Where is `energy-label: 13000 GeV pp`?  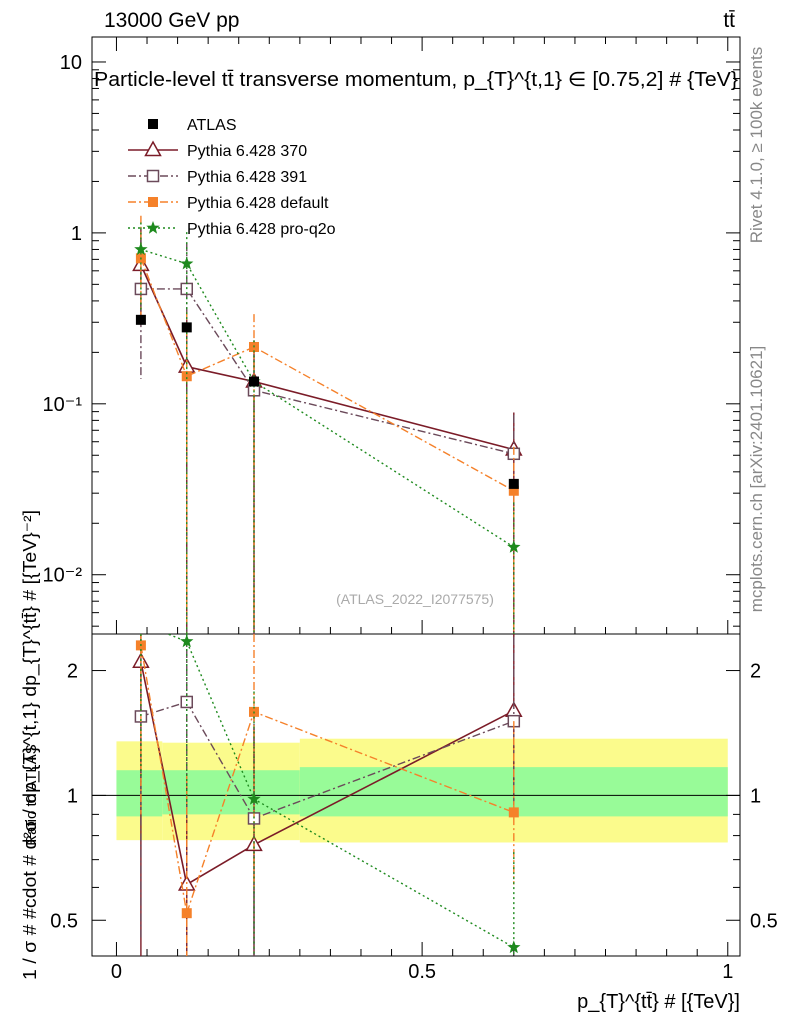
energy-label: 13000 GeV pp is located at coordinates (171, 20).